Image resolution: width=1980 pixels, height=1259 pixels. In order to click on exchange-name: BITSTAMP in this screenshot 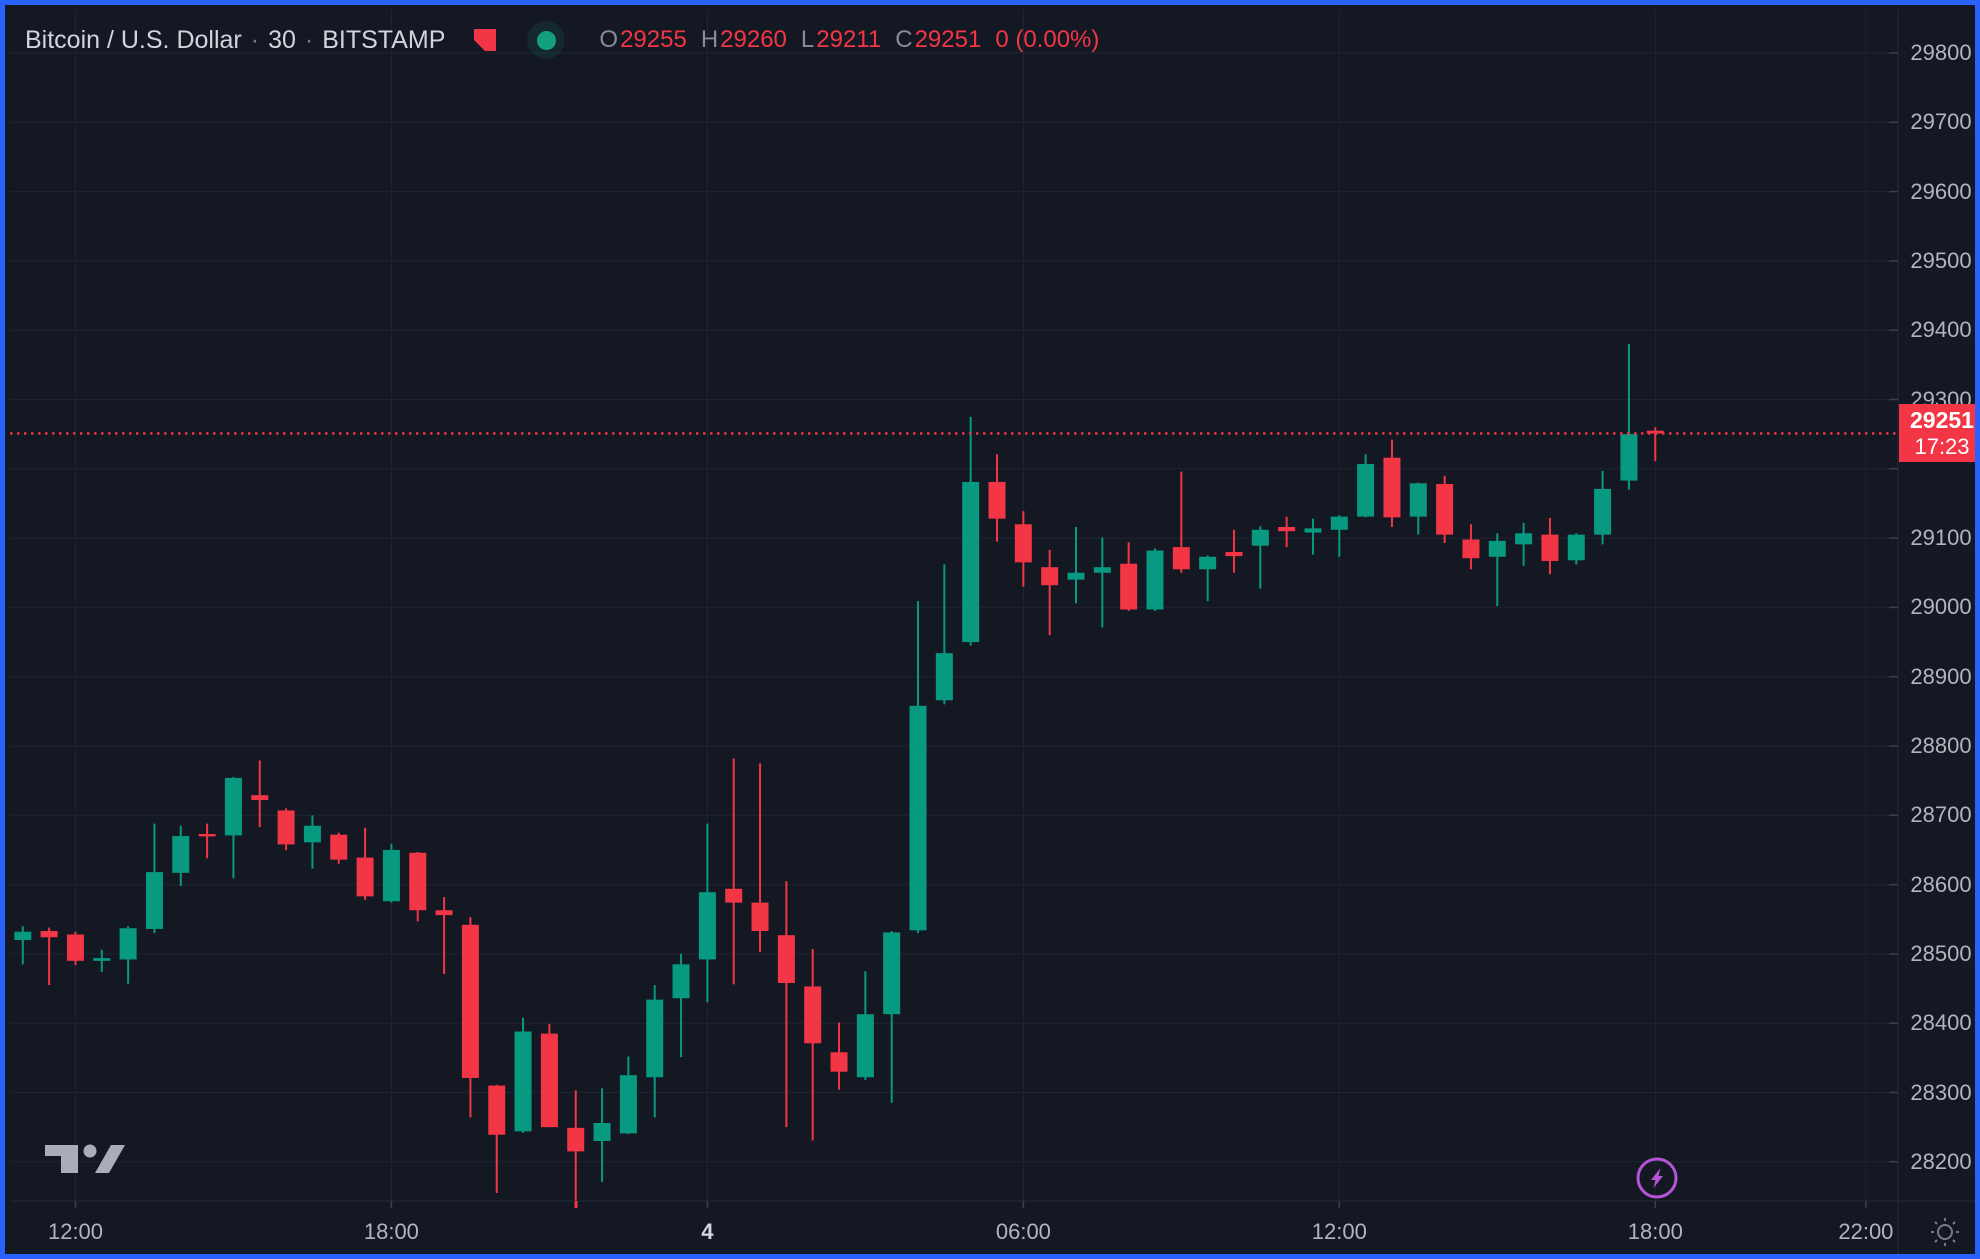, I will do `click(384, 39)`.